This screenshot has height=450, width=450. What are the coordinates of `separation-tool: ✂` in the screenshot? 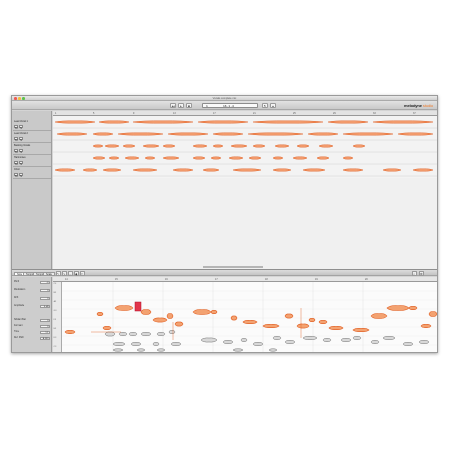 It's located at (82, 273).